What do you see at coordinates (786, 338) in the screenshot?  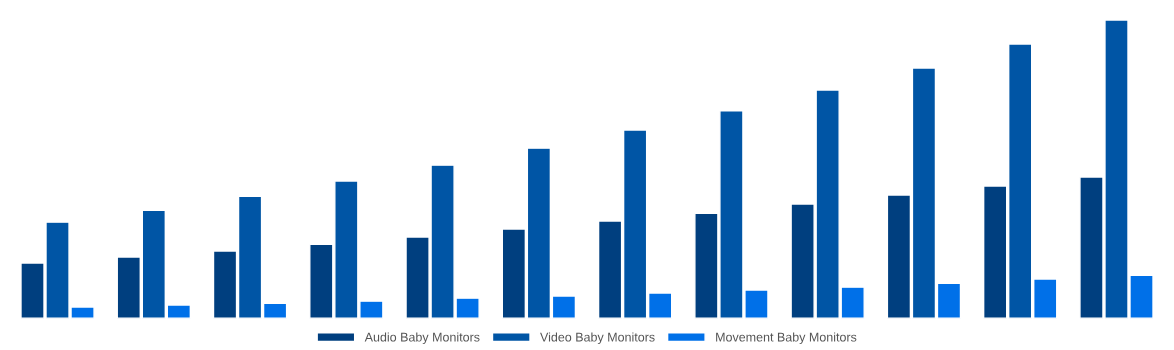 I see `legend-label: Movement Baby Monitors` at bounding box center [786, 338].